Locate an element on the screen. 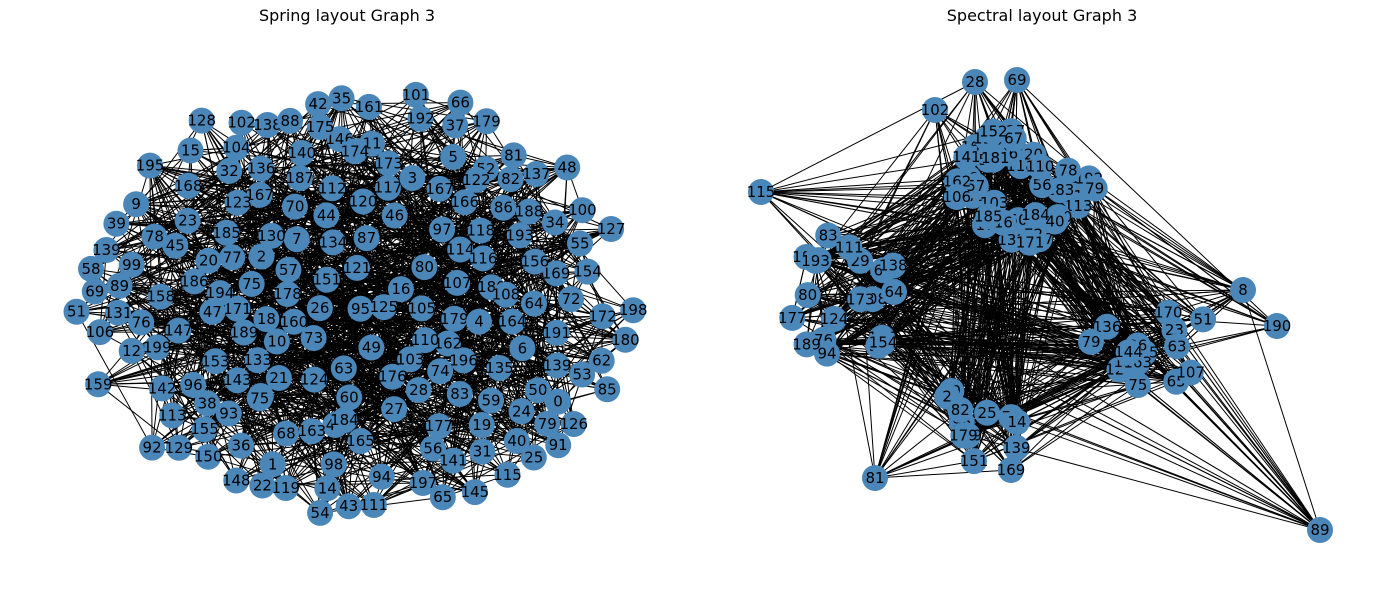 The height and width of the screenshot is (590, 1389). graph-node: 23 is located at coordinates (187, 220).